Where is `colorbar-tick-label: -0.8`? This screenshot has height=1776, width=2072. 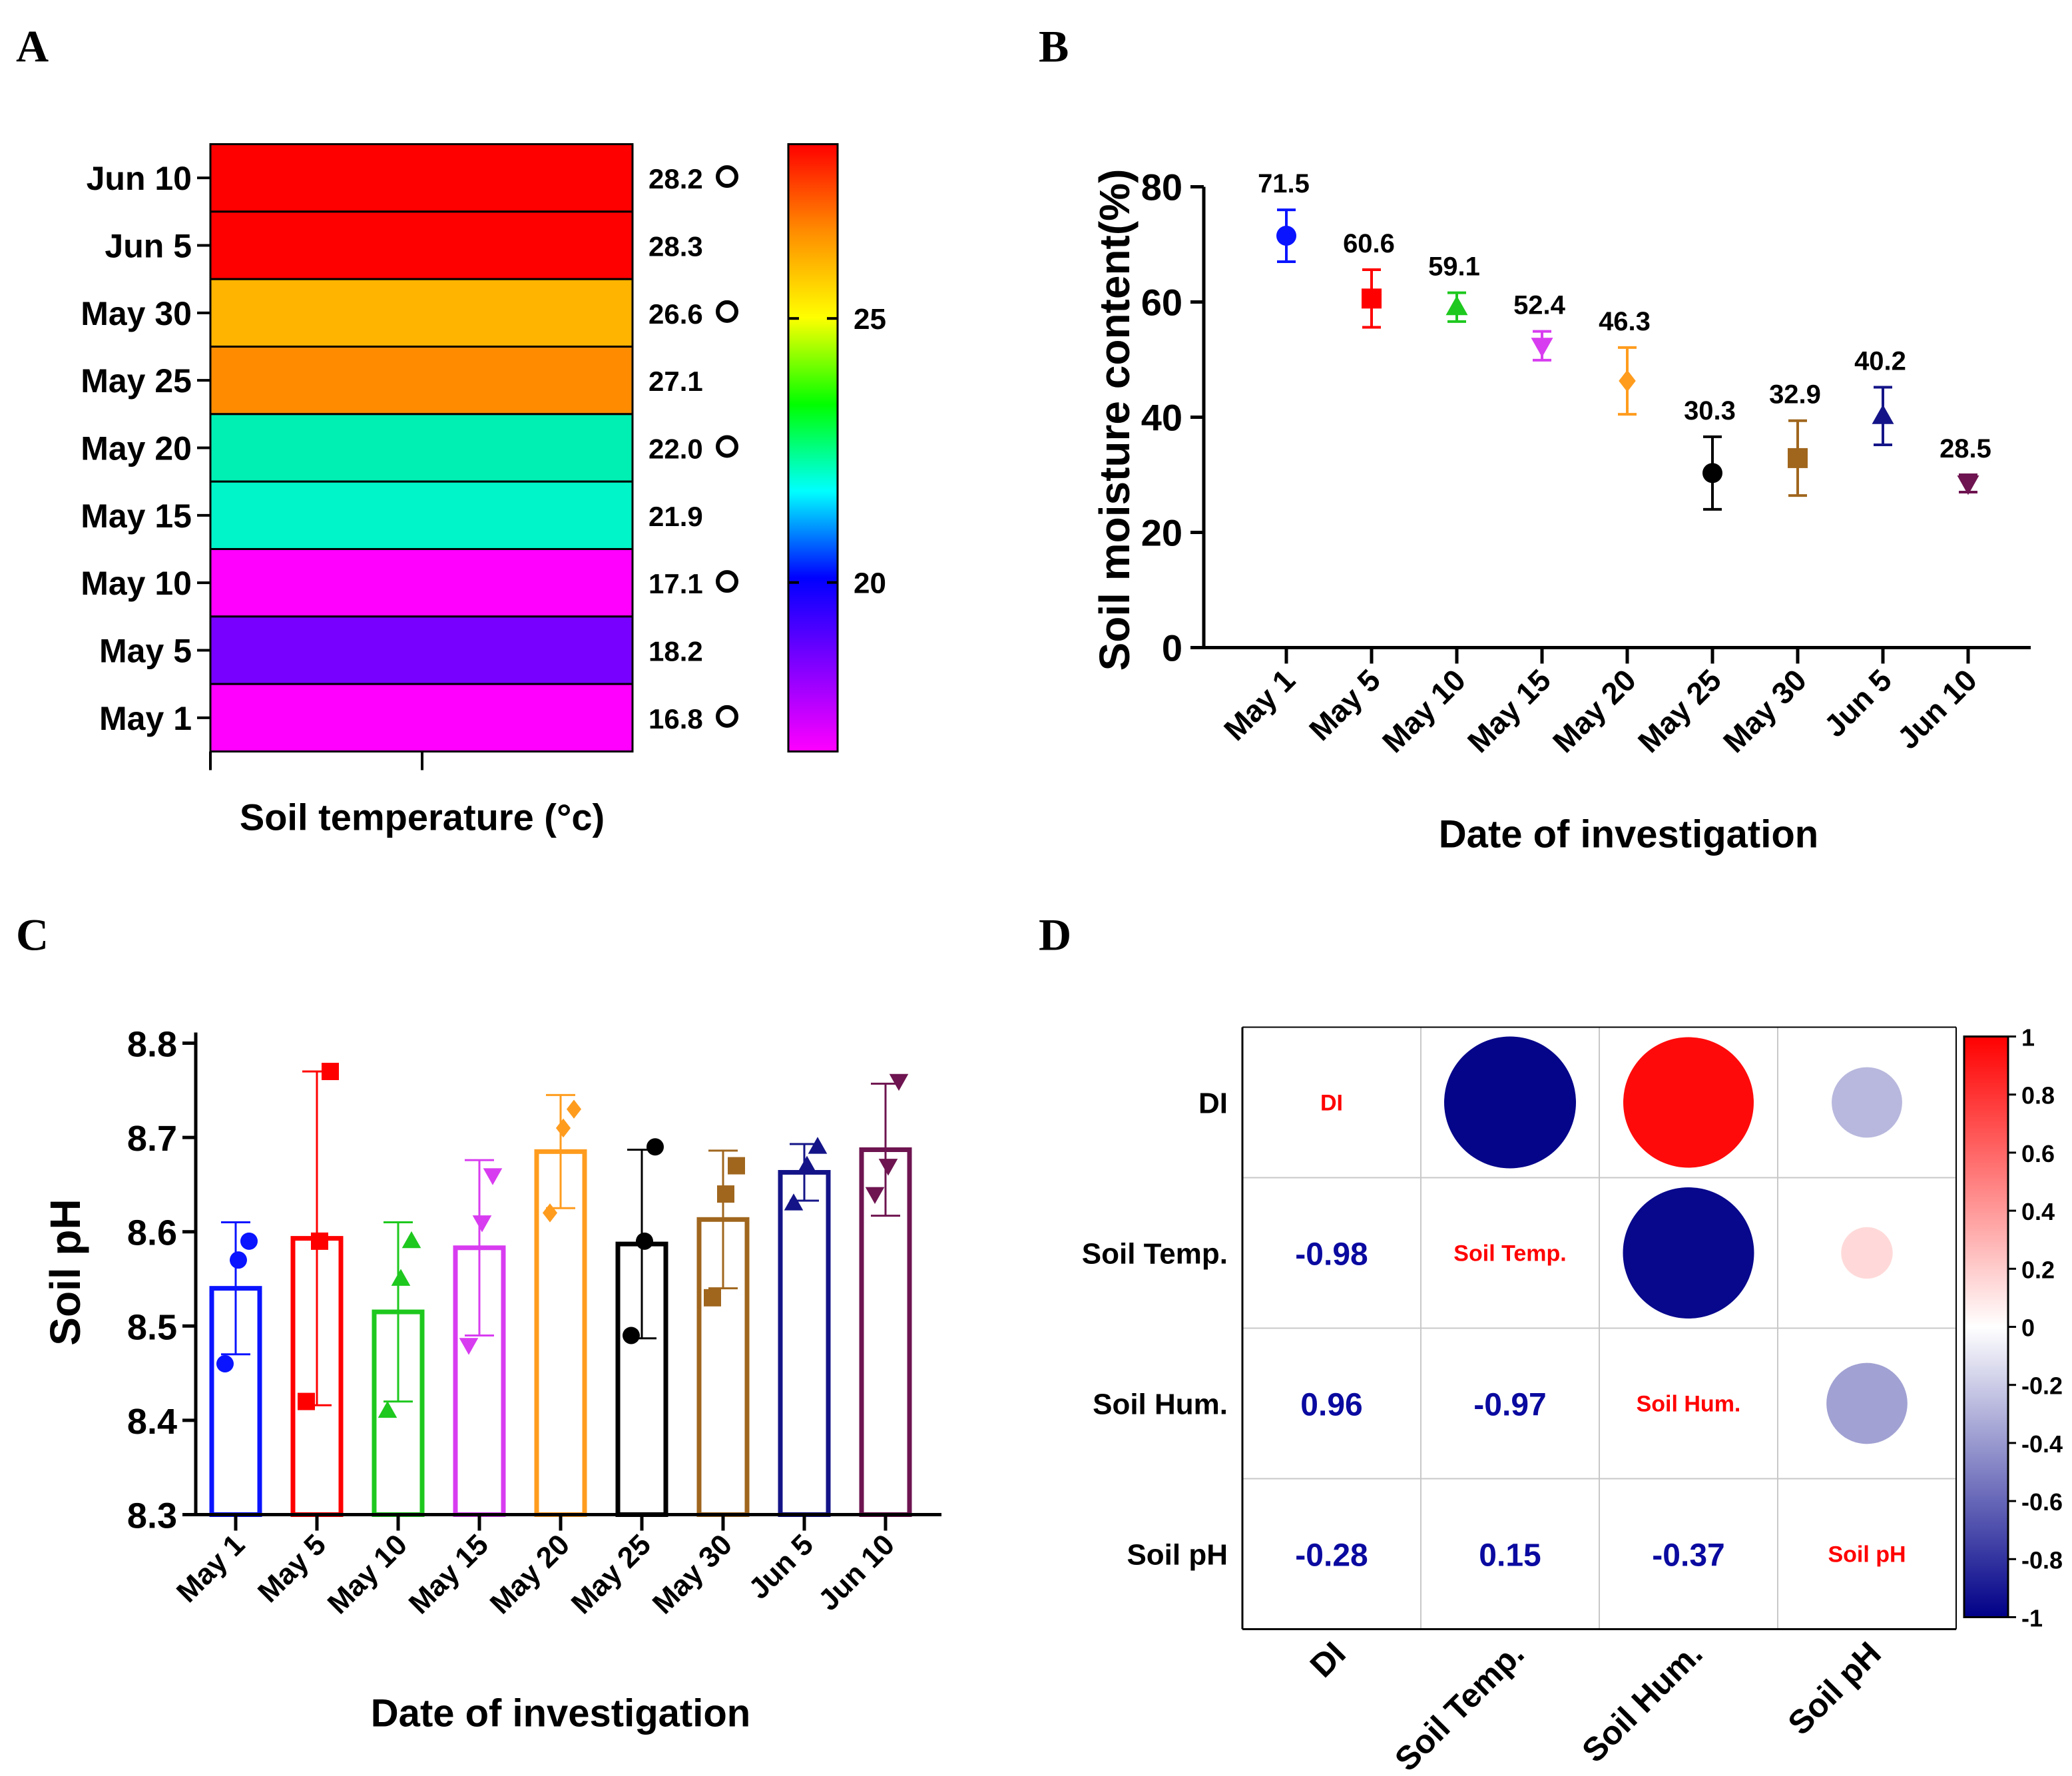
colorbar-tick-label: -0.8 is located at coordinates (2042, 1560).